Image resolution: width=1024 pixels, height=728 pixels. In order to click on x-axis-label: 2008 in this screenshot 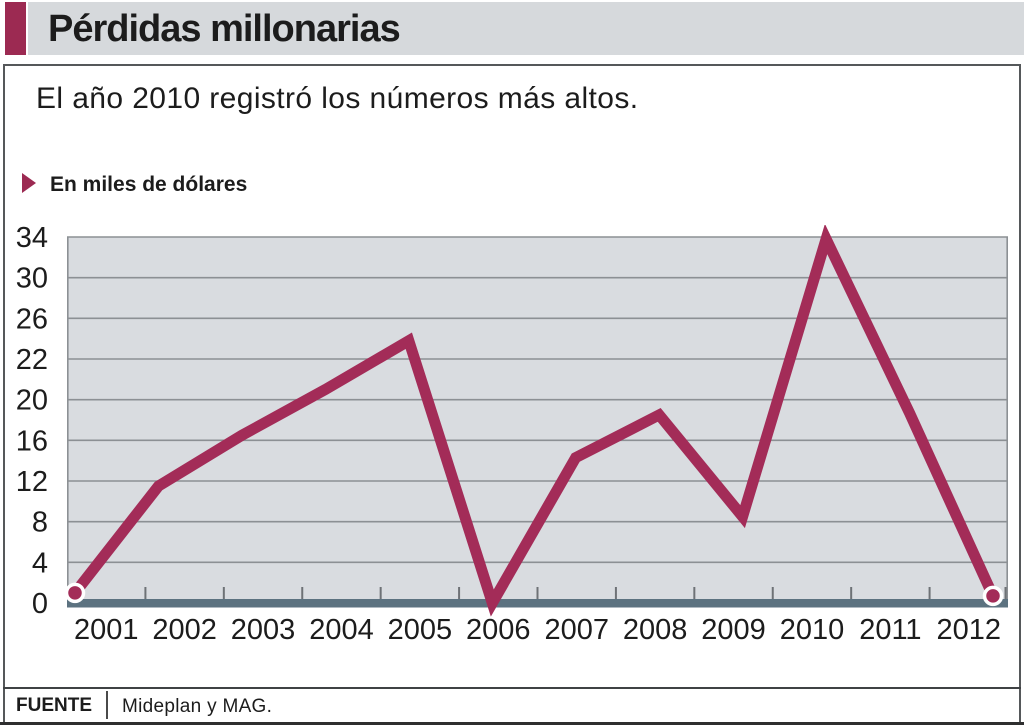, I will do `click(655, 630)`.